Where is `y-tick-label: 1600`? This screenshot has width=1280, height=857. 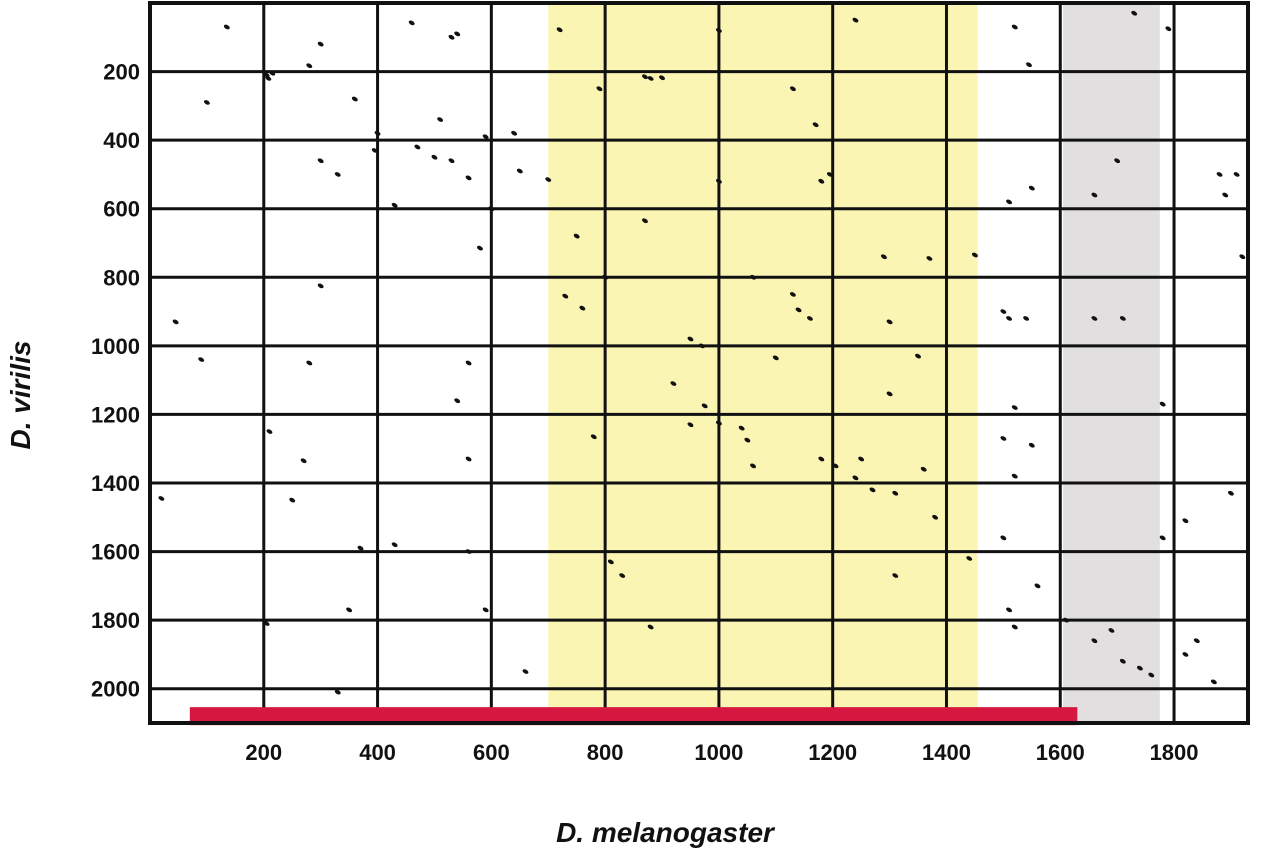
y-tick-label: 1600 is located at coordinates (115, 552).